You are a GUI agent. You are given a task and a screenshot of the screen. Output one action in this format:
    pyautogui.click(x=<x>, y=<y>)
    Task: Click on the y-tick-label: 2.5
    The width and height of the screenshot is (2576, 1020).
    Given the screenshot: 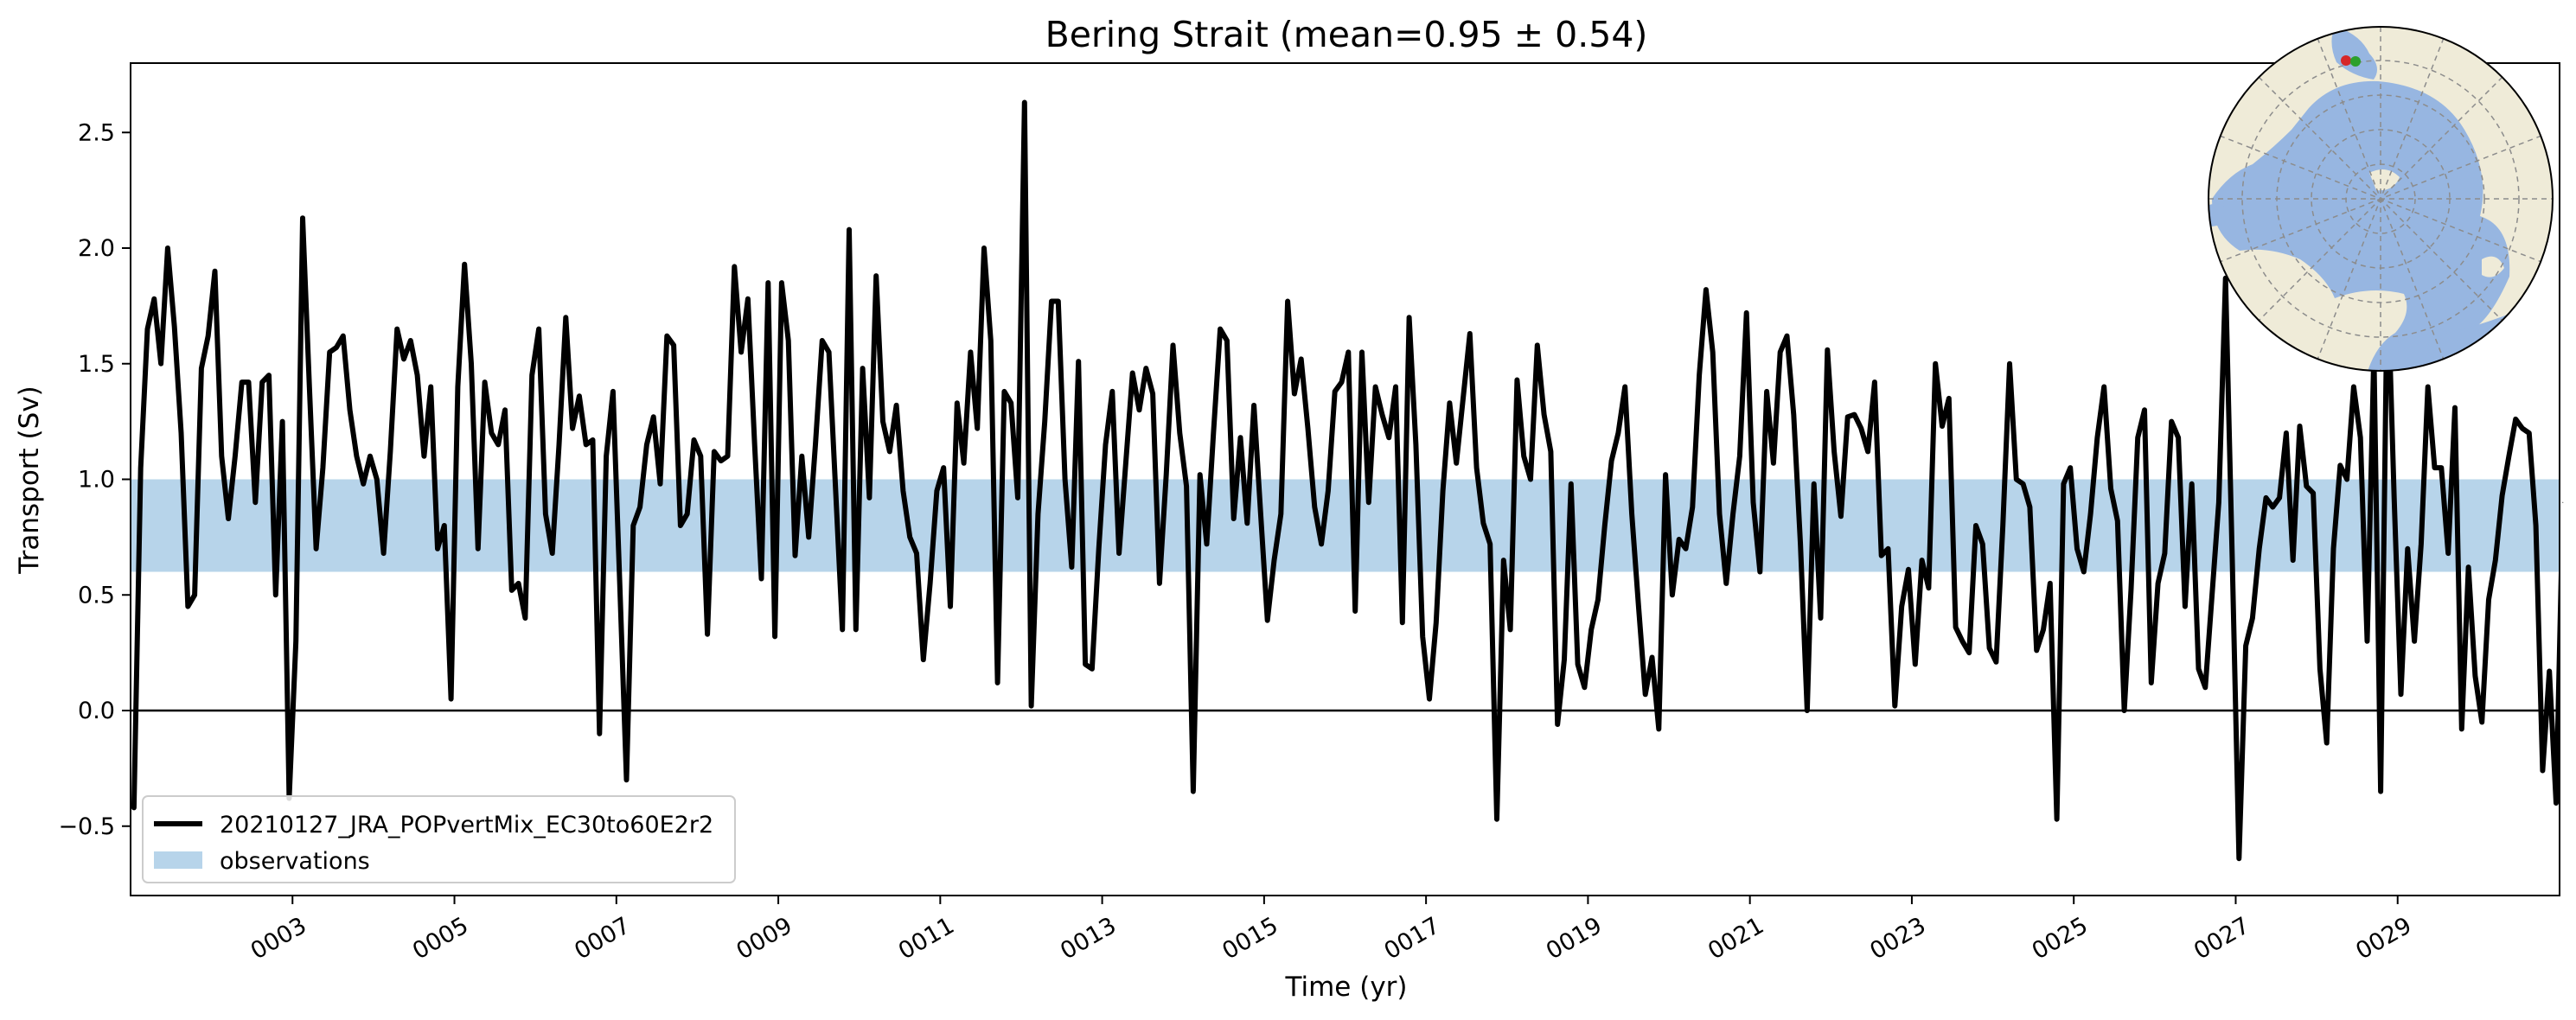 What is the action you would take?
    pyautogui.click(x=97, y=133)
    